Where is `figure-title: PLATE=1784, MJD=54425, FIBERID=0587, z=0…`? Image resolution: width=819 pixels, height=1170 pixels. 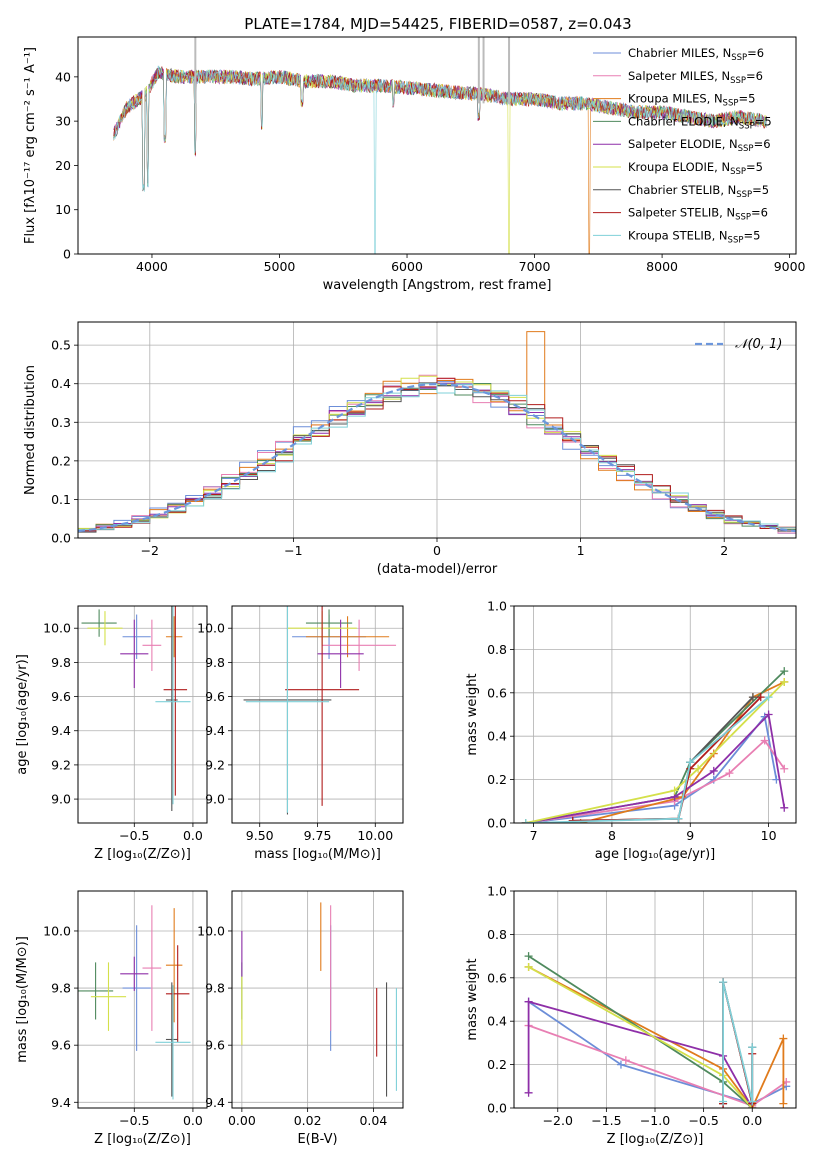 figure-title: PLATE=1784, MJD=54425, FIBERID=0587, z=0… is located at coordinates (437, 24).